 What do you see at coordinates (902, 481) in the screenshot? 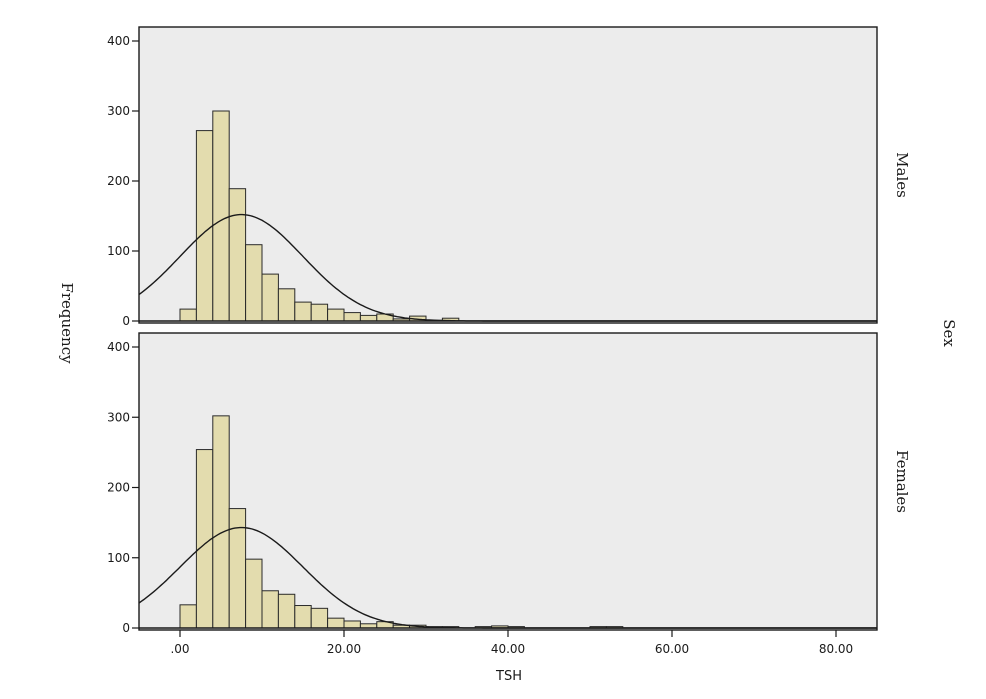
I see `panel-label: Females` at bounding box center [902, 481].